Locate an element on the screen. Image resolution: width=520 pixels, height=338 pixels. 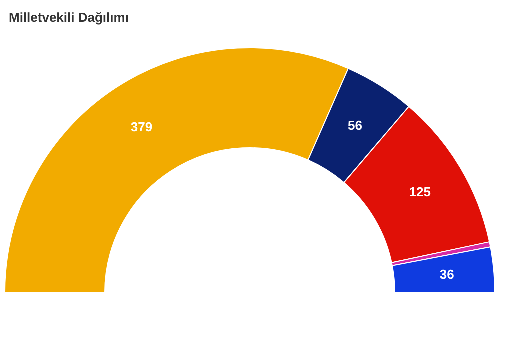
data-label: 36 is located at coordinates (447, 274).